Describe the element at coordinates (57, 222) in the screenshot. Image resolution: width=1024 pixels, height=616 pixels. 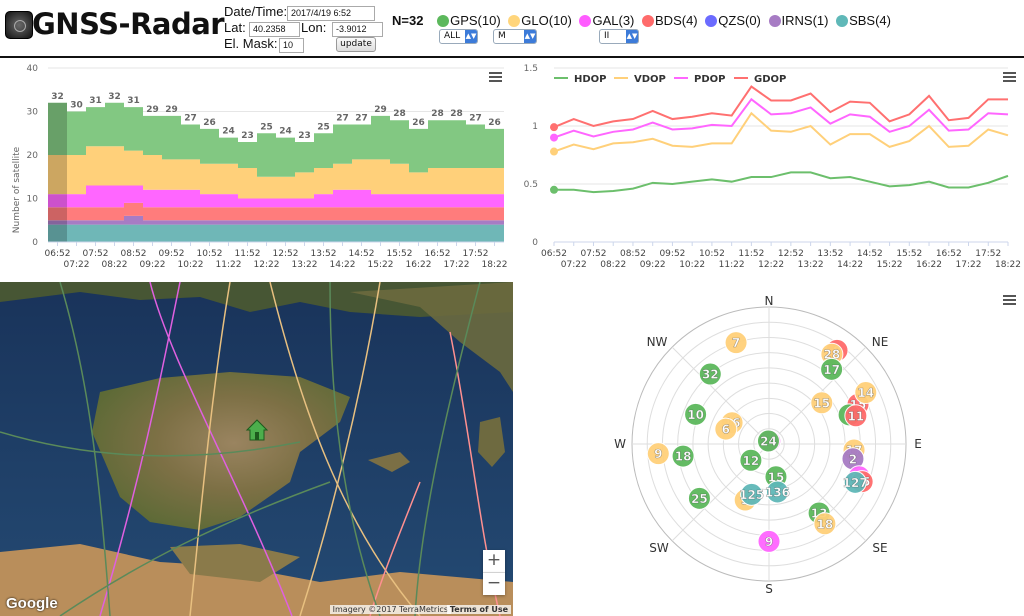
I see `current-time-irns` at that location.